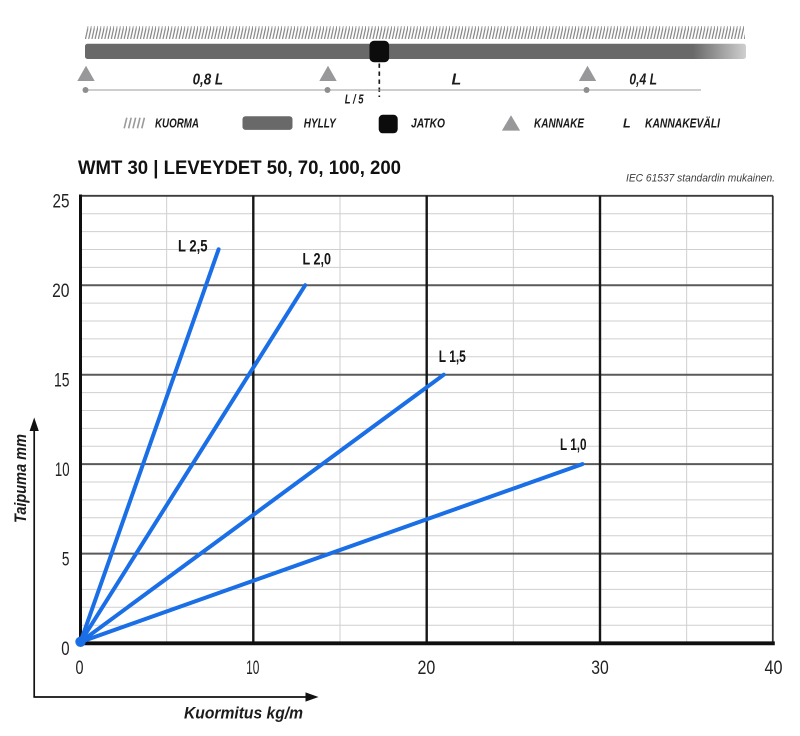 The height and width of the screenshot is (736, 800). Describe the element at coordinates (452, 357) in the screenshot. I see `svg-text: L 1,5` at that location.